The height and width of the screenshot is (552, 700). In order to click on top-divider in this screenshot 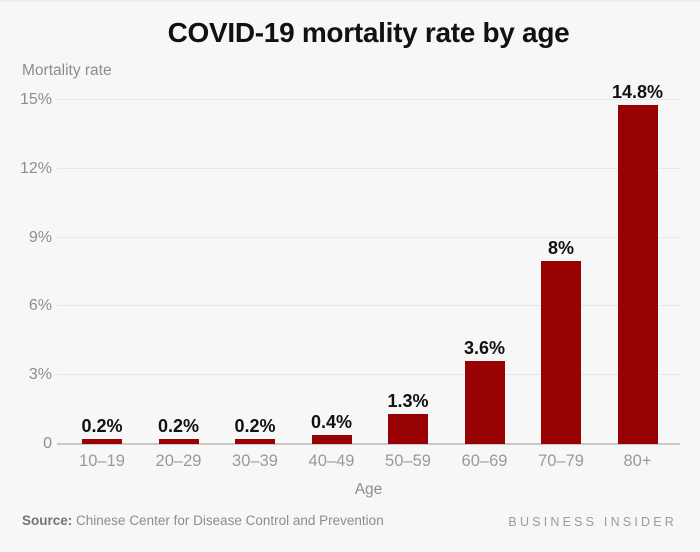, I will do `click(350, 1)`.